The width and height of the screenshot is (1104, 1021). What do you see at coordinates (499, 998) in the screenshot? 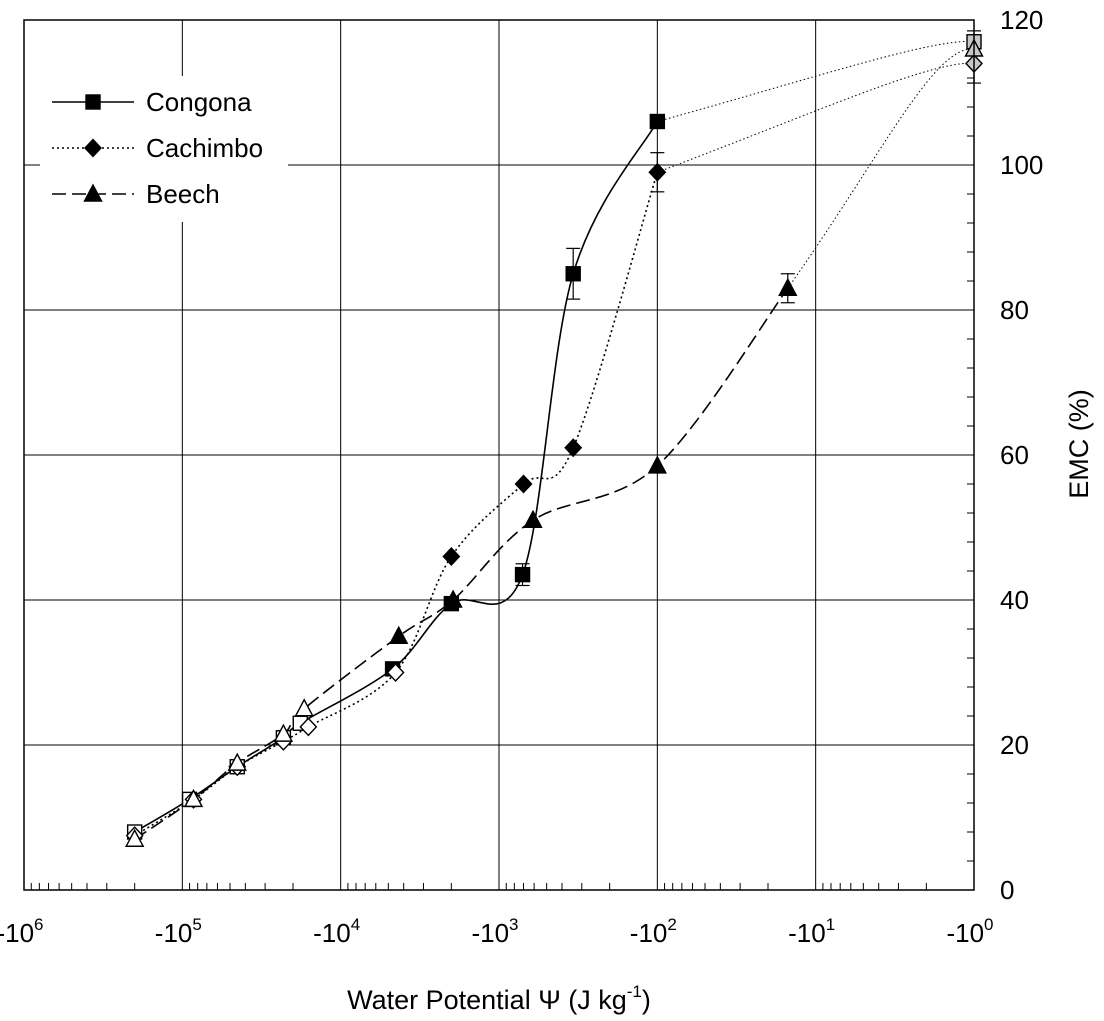
I see `x-axis-title: Water Potential Ψ (J kg-1)` at bounding box center [499, 998].